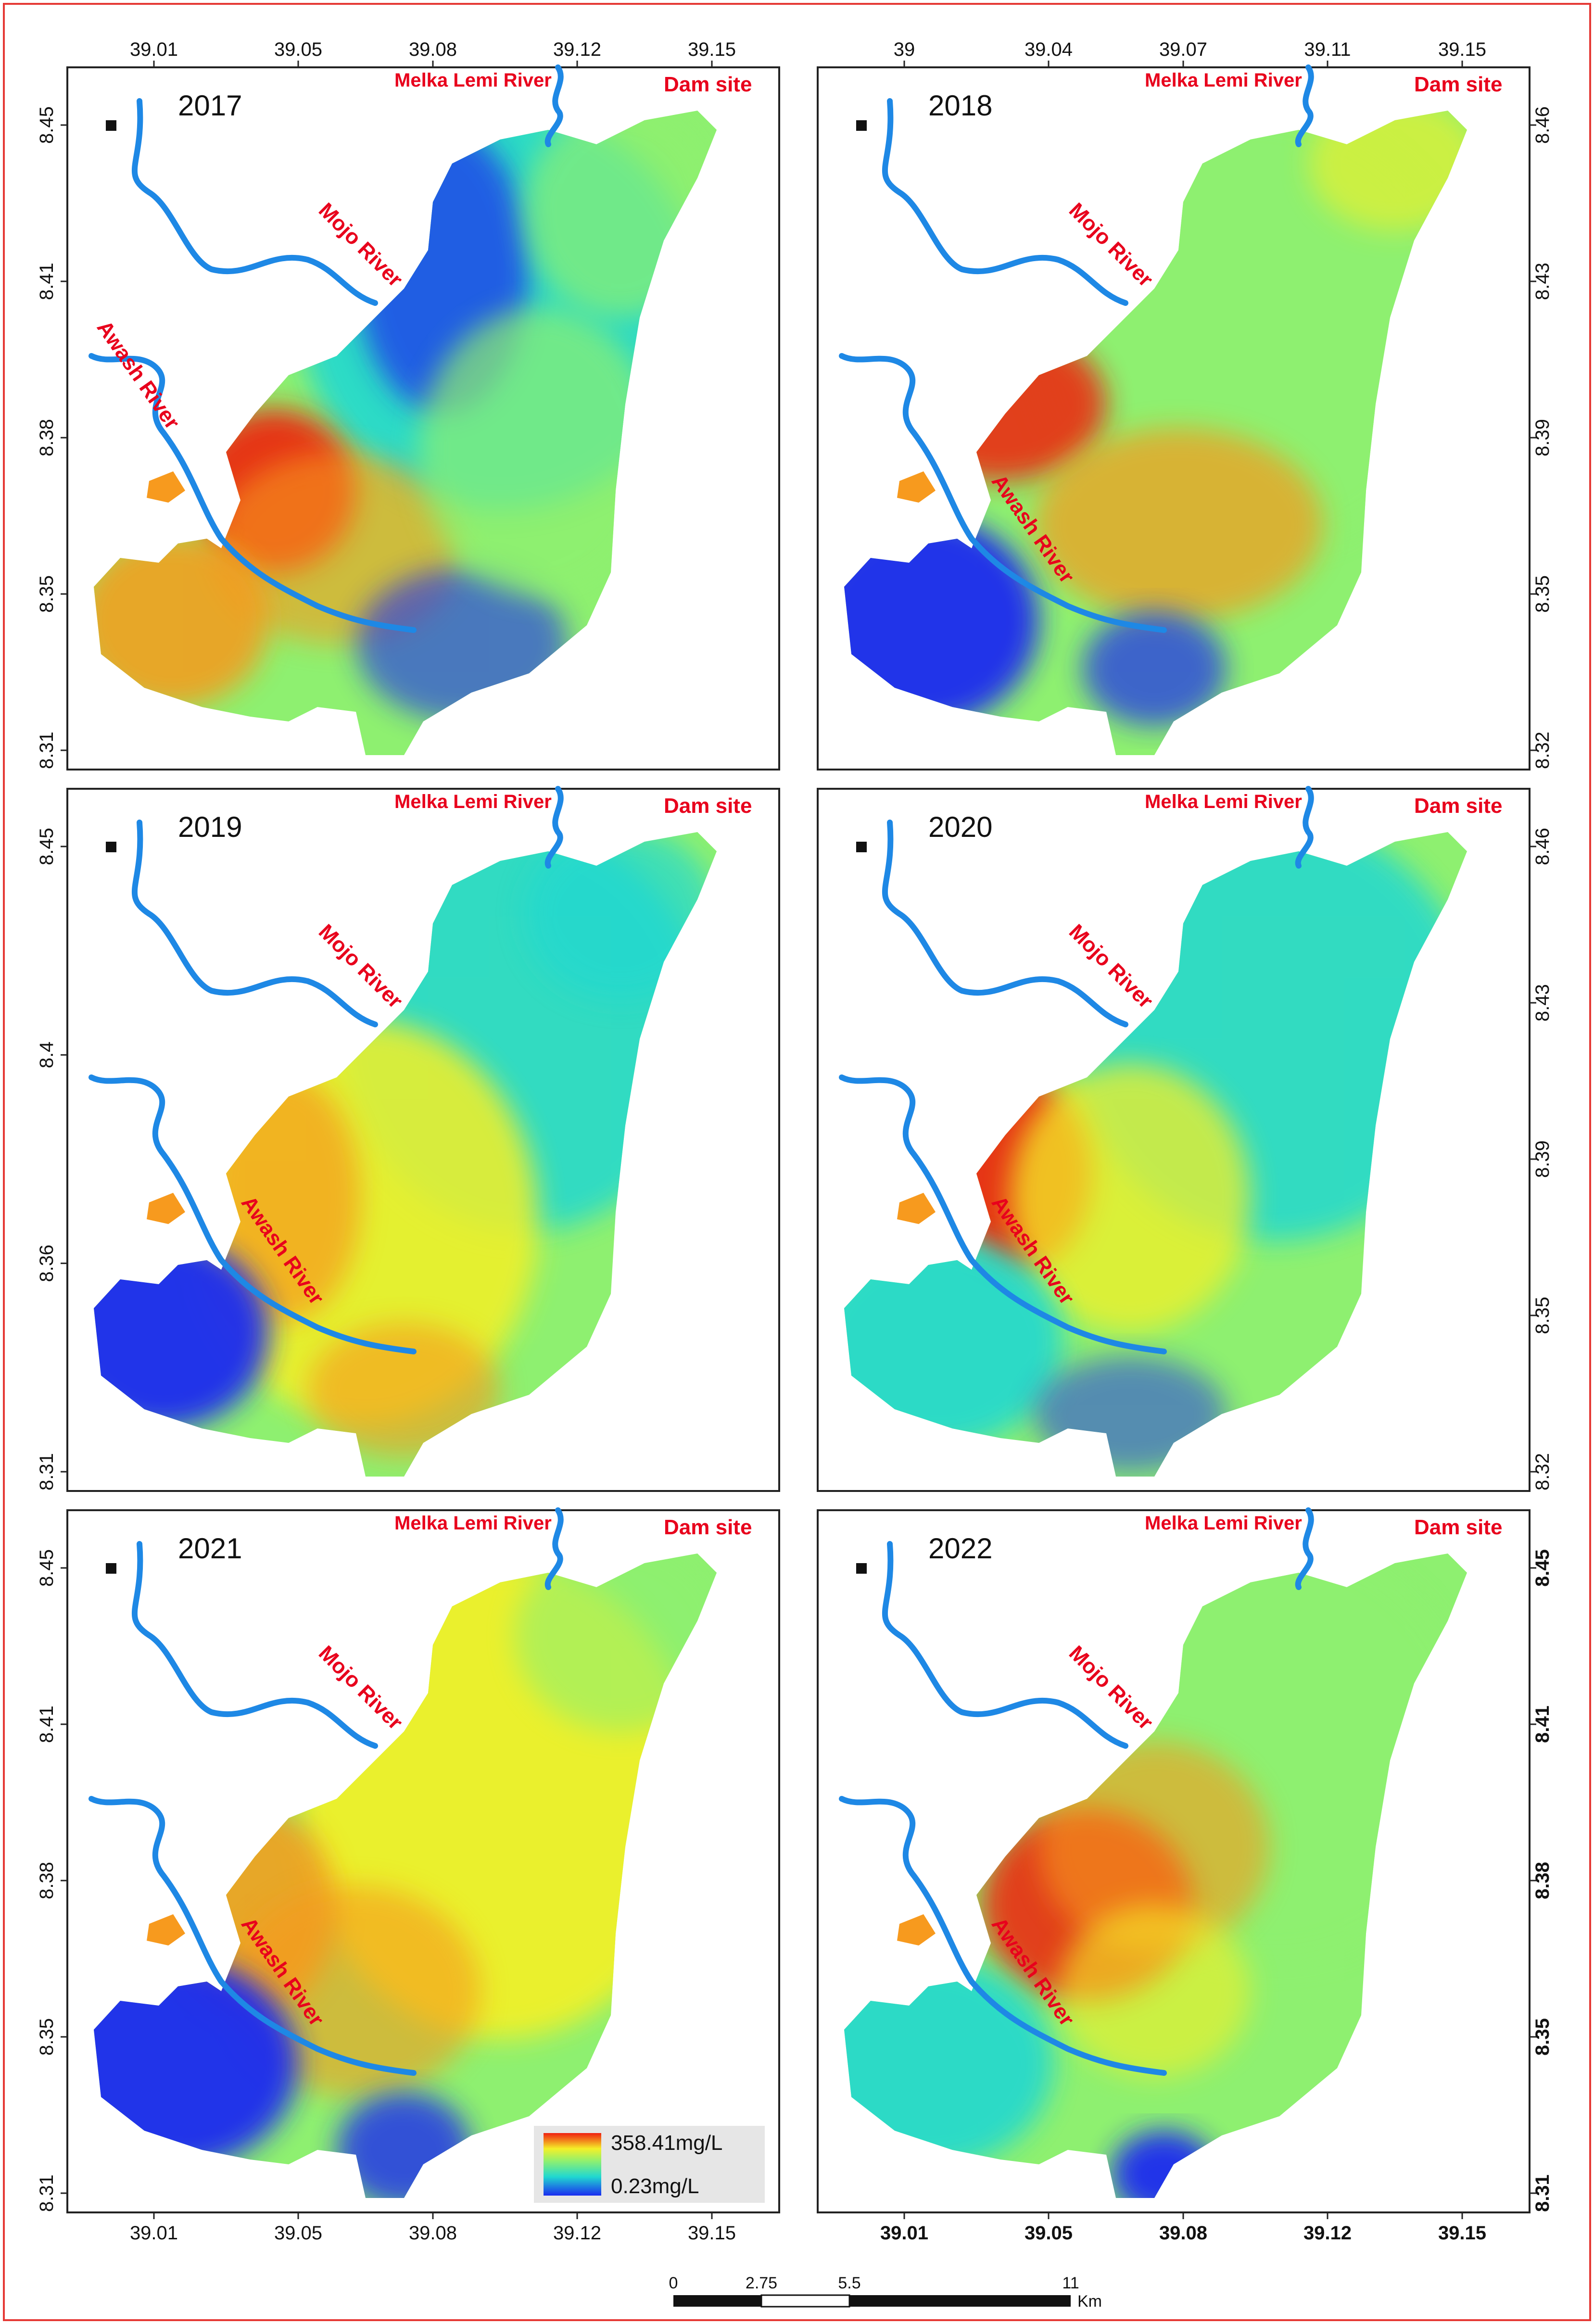 The width and height of the screenshot is (1594, 2324). Describe the element at coordinates (1542, 281) in the screenshot. I see `right-tick-label: 8.43` at that location.